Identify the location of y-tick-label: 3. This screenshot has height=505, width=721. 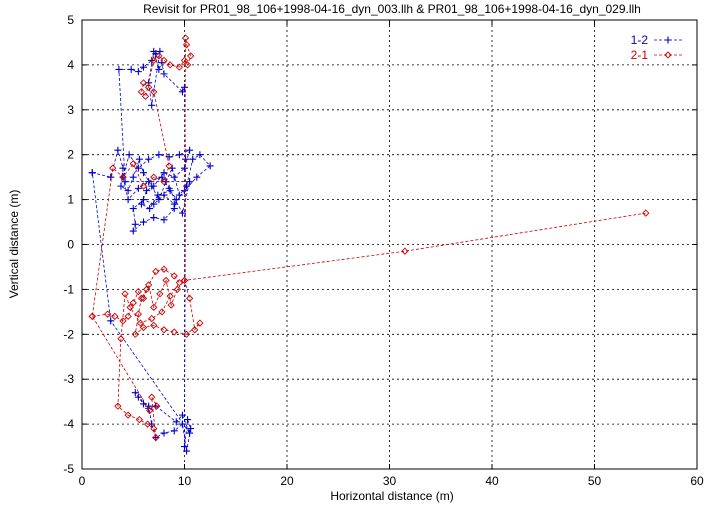
(70, 110).